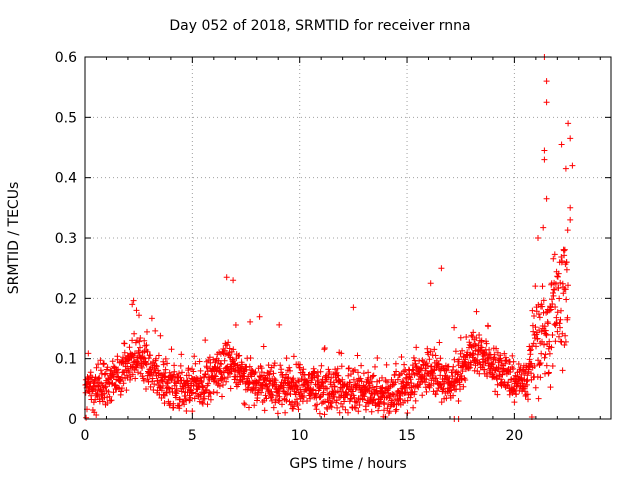 The image size is (640, 480). What do you see at coordinates (514, 436) in the screenshot?
I see `x-tick-label-4: 20` at bounding box center [514, 436].